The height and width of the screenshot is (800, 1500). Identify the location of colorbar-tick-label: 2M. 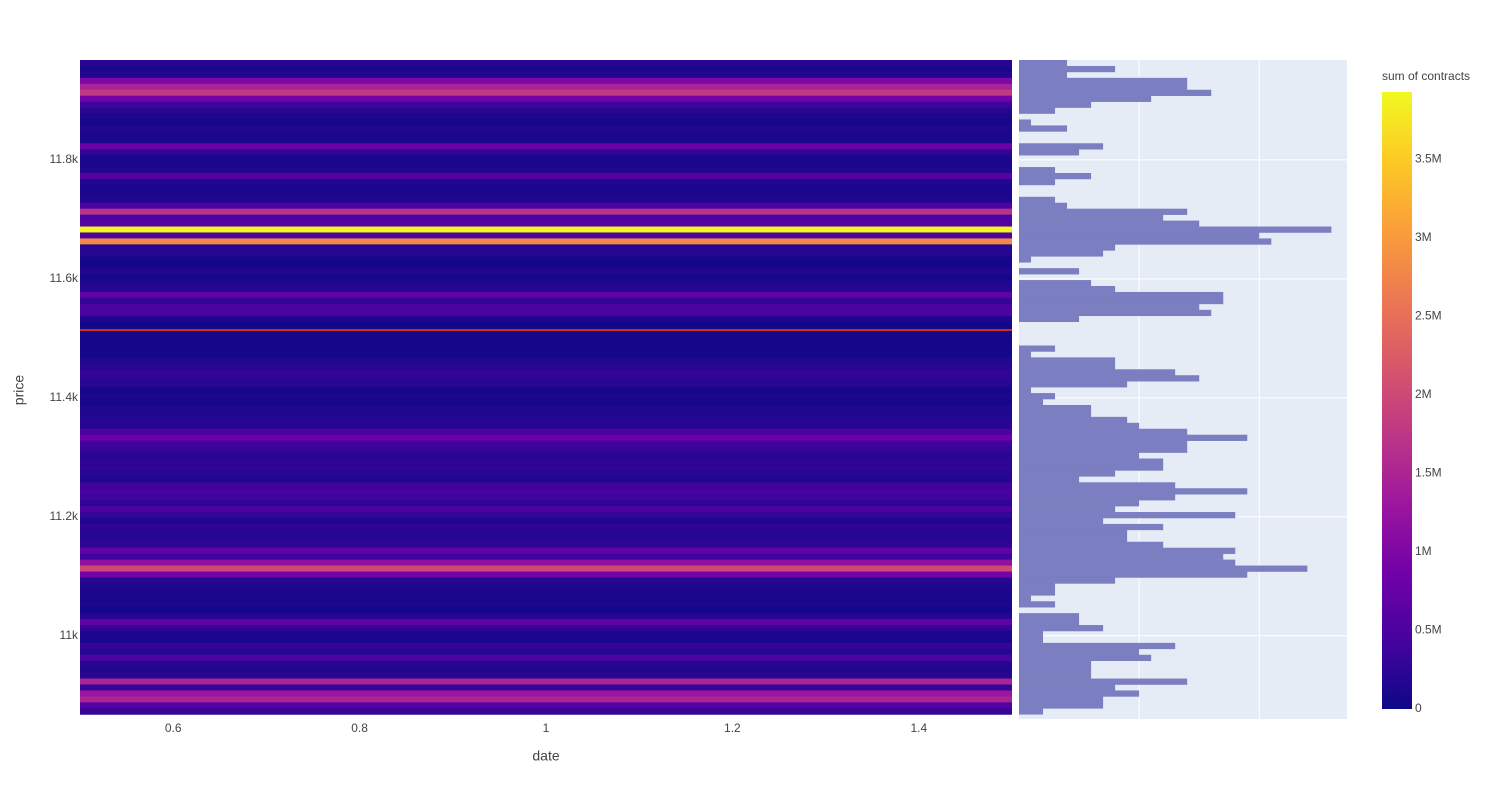
(1423, 394).